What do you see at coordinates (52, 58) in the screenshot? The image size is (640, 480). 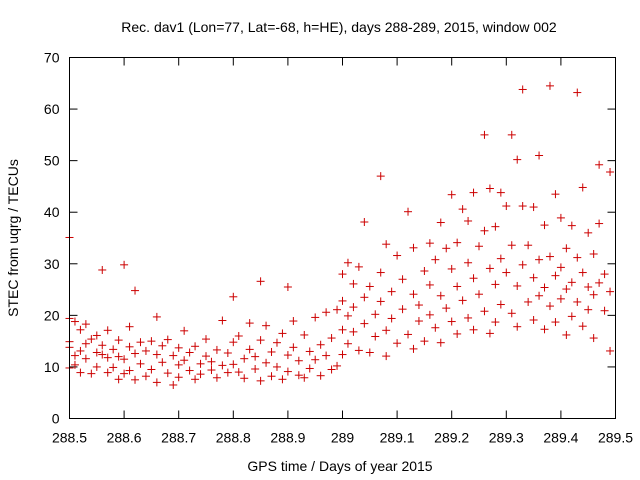 I see `y-tick-label: 70` at bounding box center [52, 58].